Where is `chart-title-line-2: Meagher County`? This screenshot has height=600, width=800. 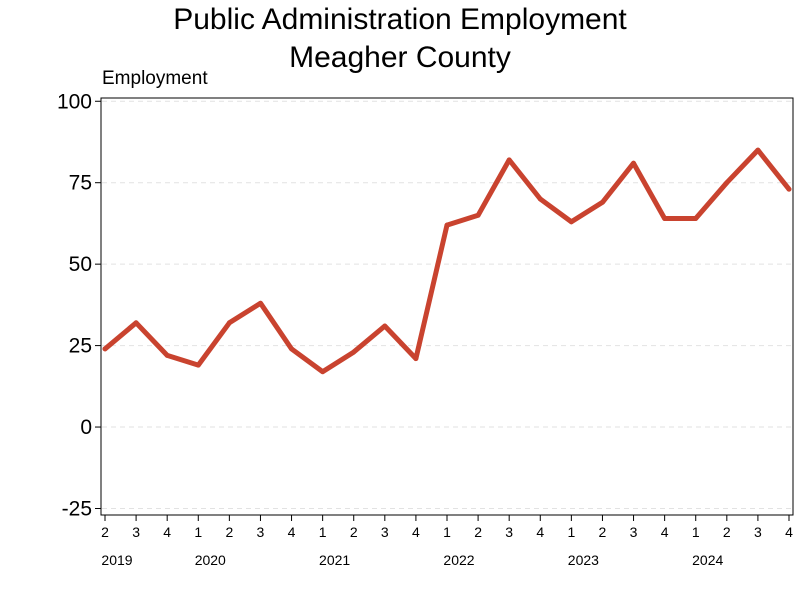 chart-title-line-2: Meagher County is located at coordinates (400, 57).